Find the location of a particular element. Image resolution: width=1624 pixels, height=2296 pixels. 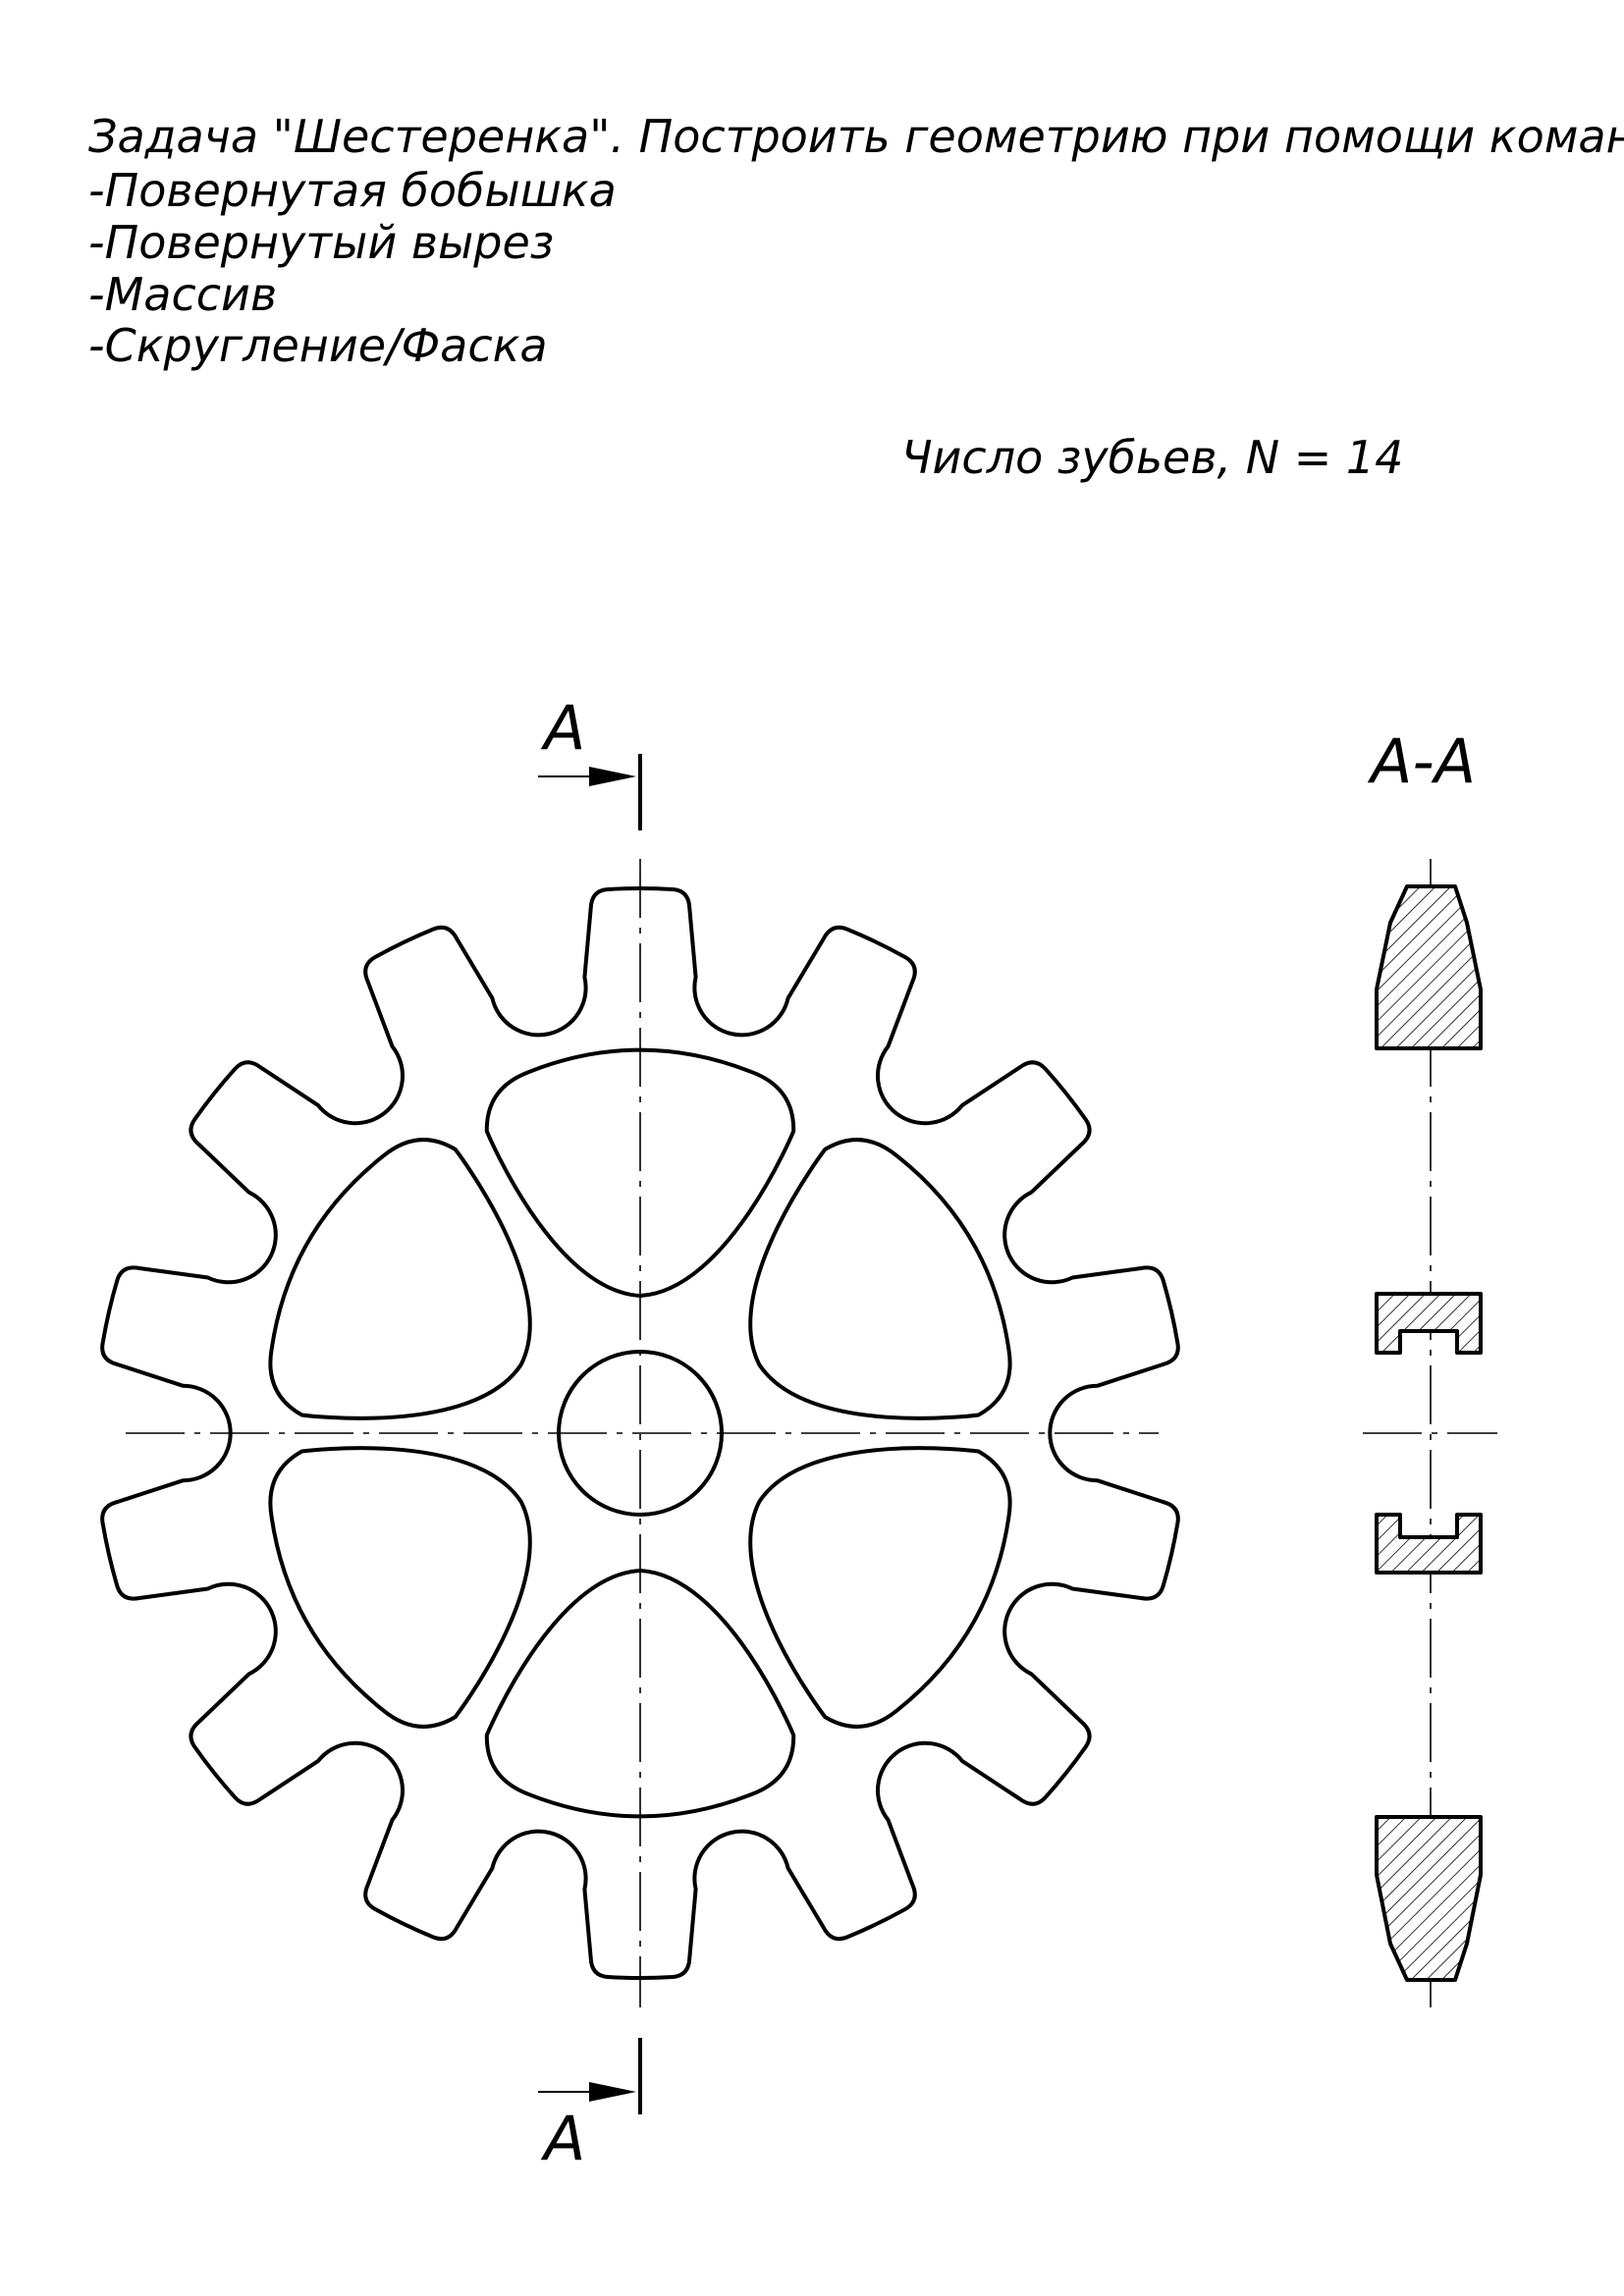

section-web-bottom is located at coordinates (1429, 1544).